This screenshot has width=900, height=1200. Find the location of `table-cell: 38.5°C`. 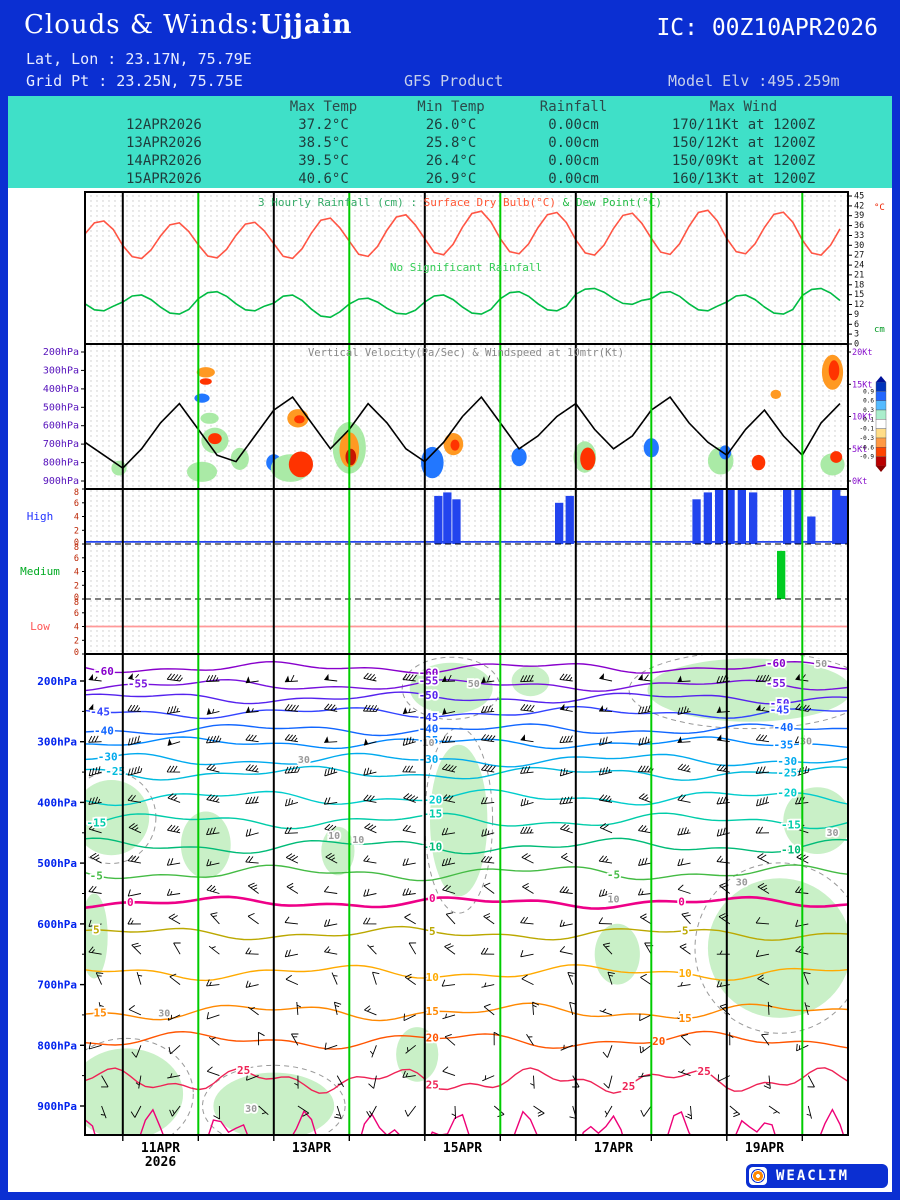

table-cell: 38.5°C is located at coordinates (323, 143).